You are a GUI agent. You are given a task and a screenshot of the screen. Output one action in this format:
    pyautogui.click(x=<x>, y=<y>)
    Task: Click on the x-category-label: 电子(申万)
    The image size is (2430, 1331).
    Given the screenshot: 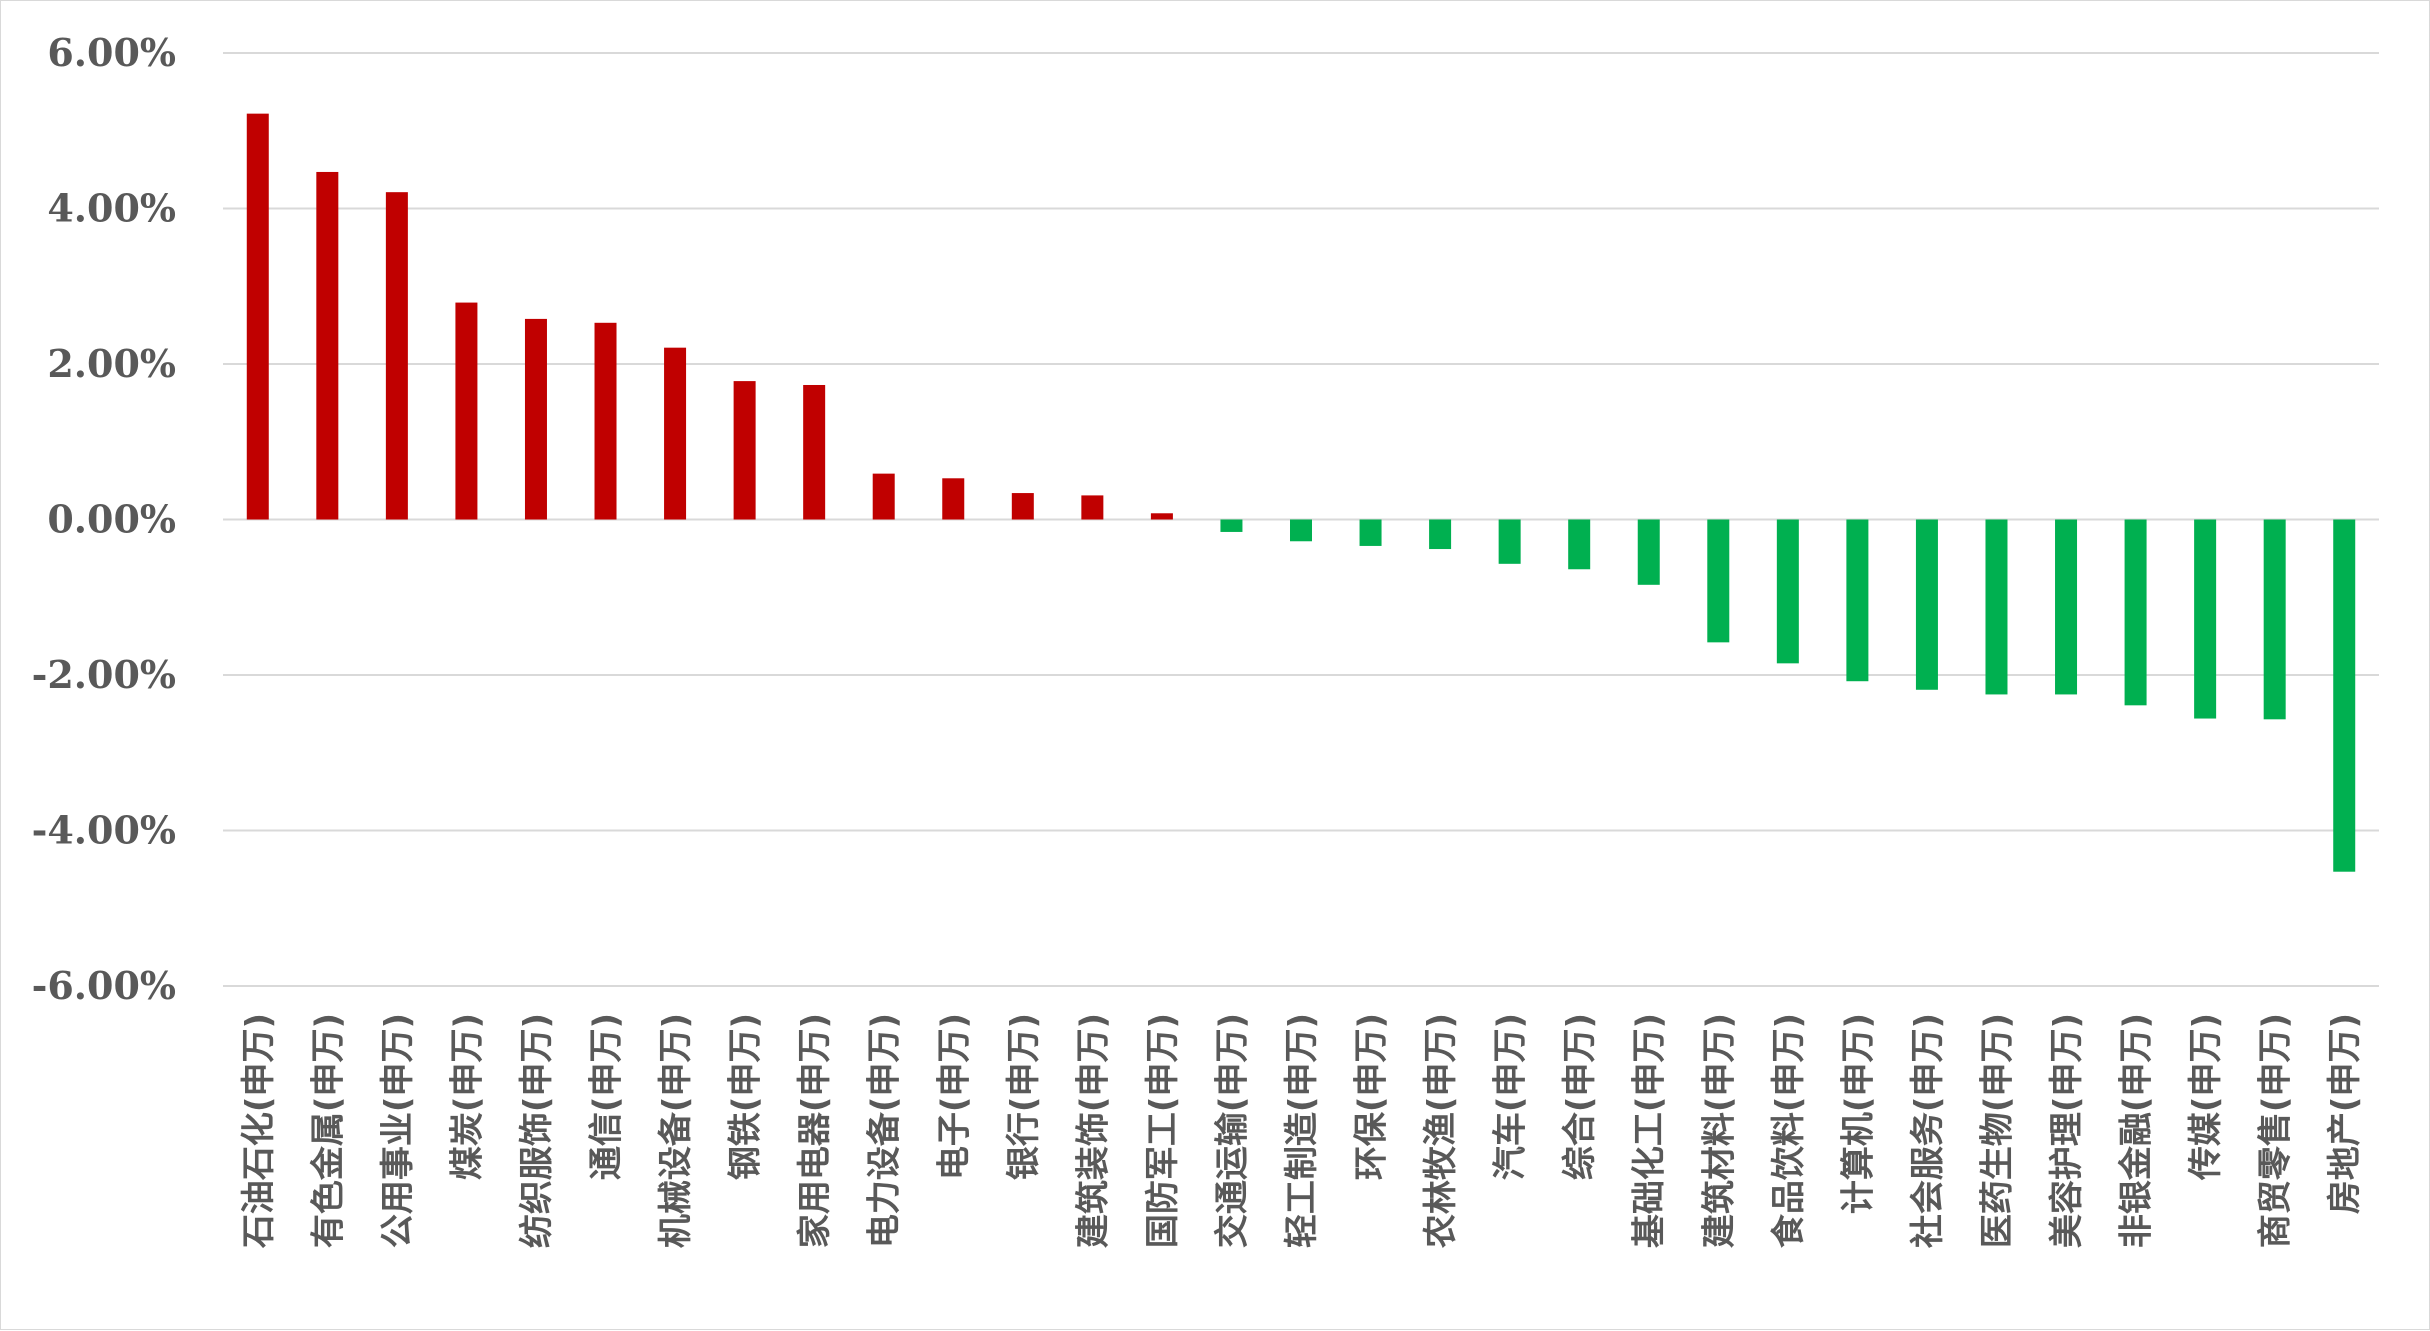 What is the action you would take?
    pyautogui.click(x=954, y=1096)
    